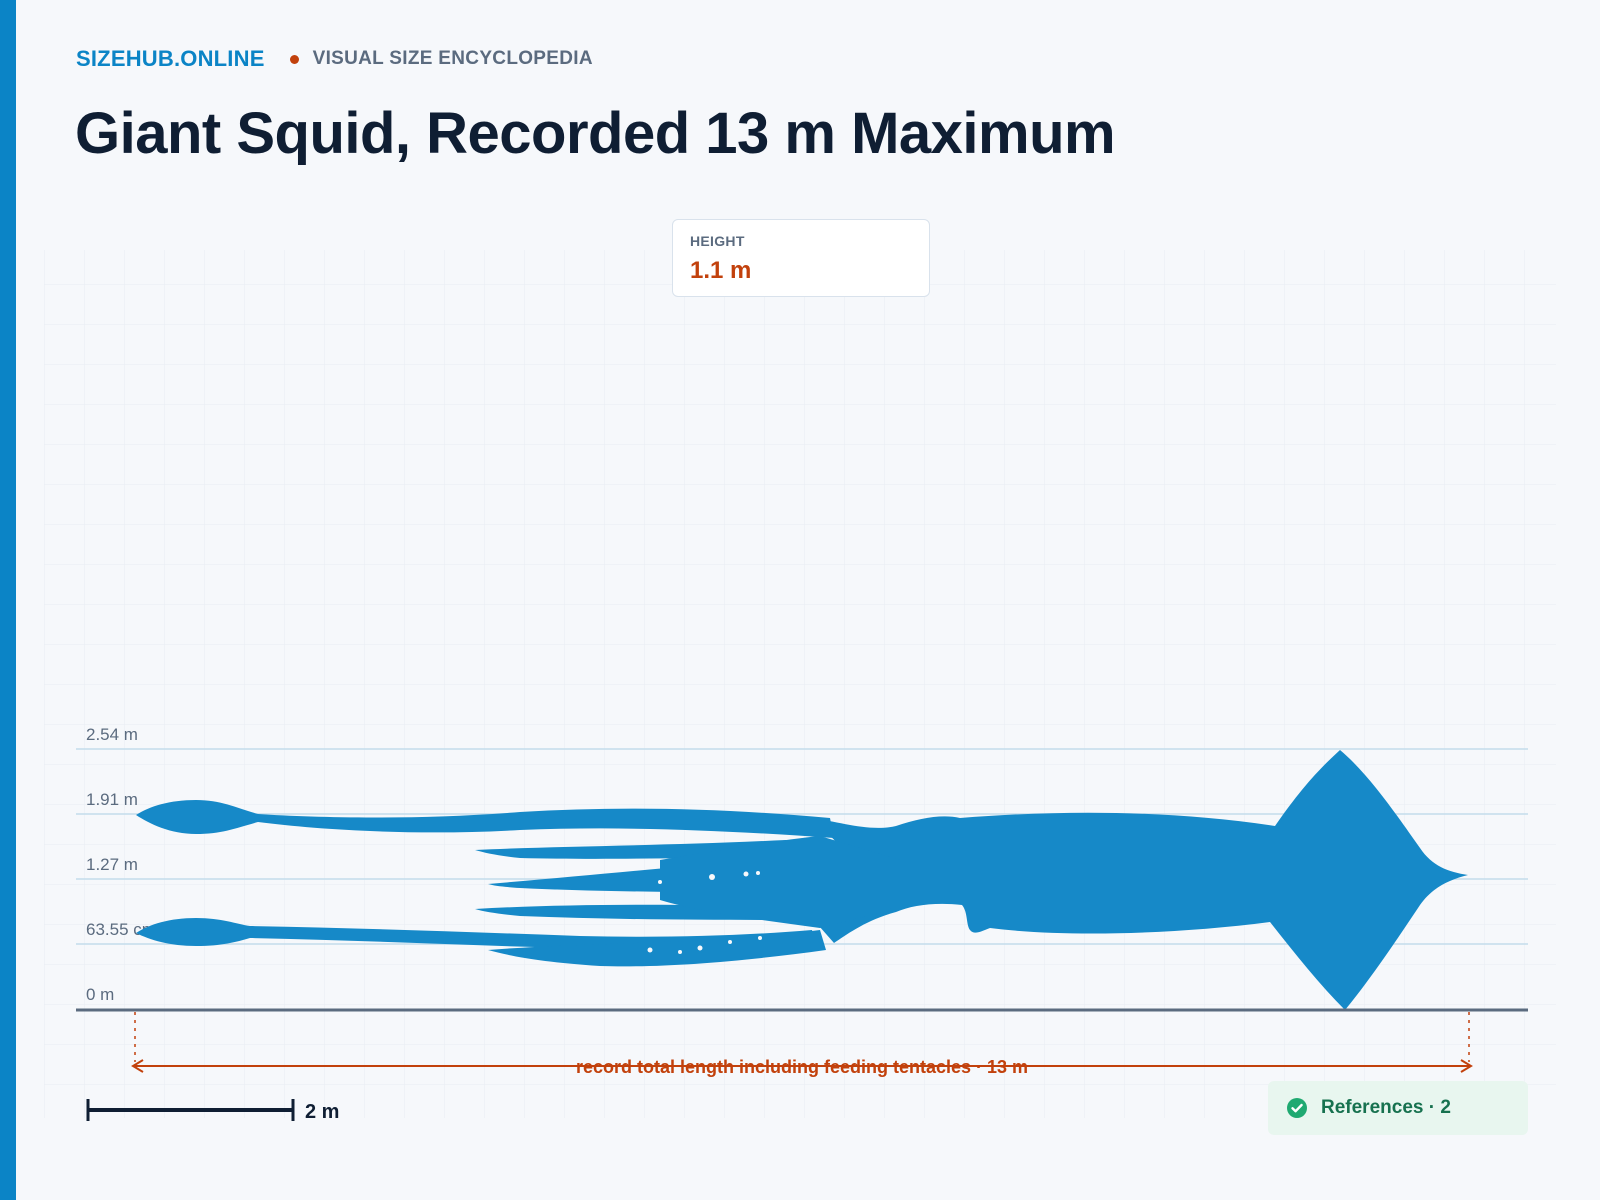  Describe the element at coordinates (112, 799) in the screenshot. I see `y-tick-label: 1.91 m` at that location.